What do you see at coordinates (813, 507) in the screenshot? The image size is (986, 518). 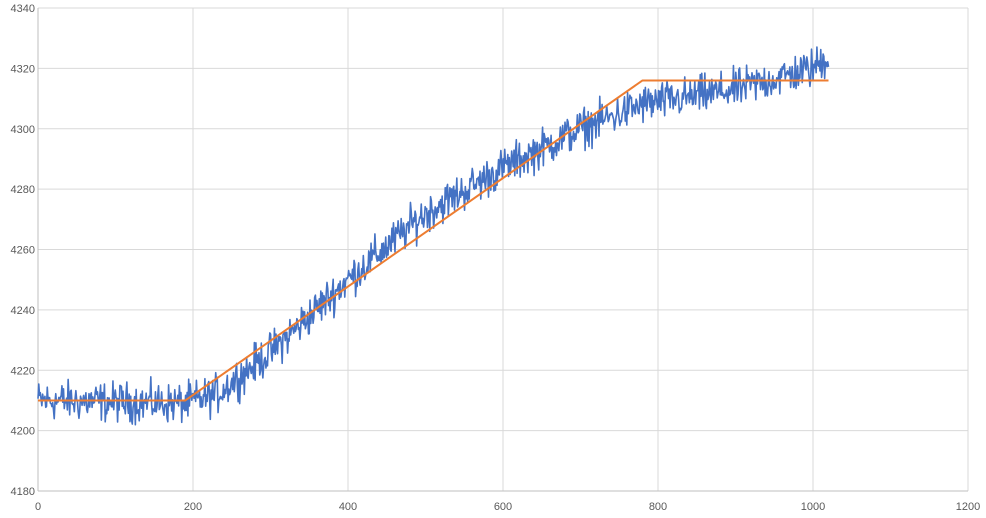 I see `x-tick-label: 1000` at bounding box center [813, 507].